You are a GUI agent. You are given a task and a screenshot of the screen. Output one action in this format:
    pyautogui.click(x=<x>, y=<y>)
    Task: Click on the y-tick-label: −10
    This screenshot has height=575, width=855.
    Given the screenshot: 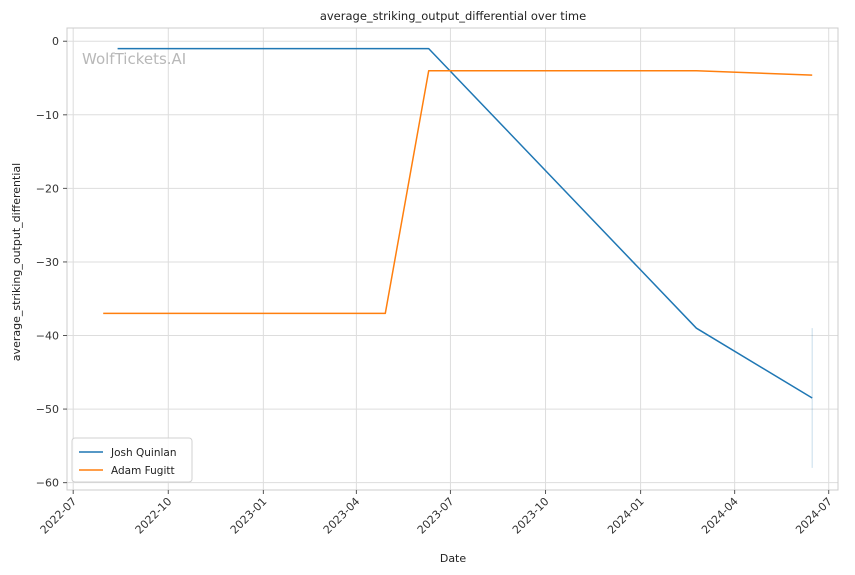 What is the action you would take?
    pyautogui.click(x=47, y=115)
    